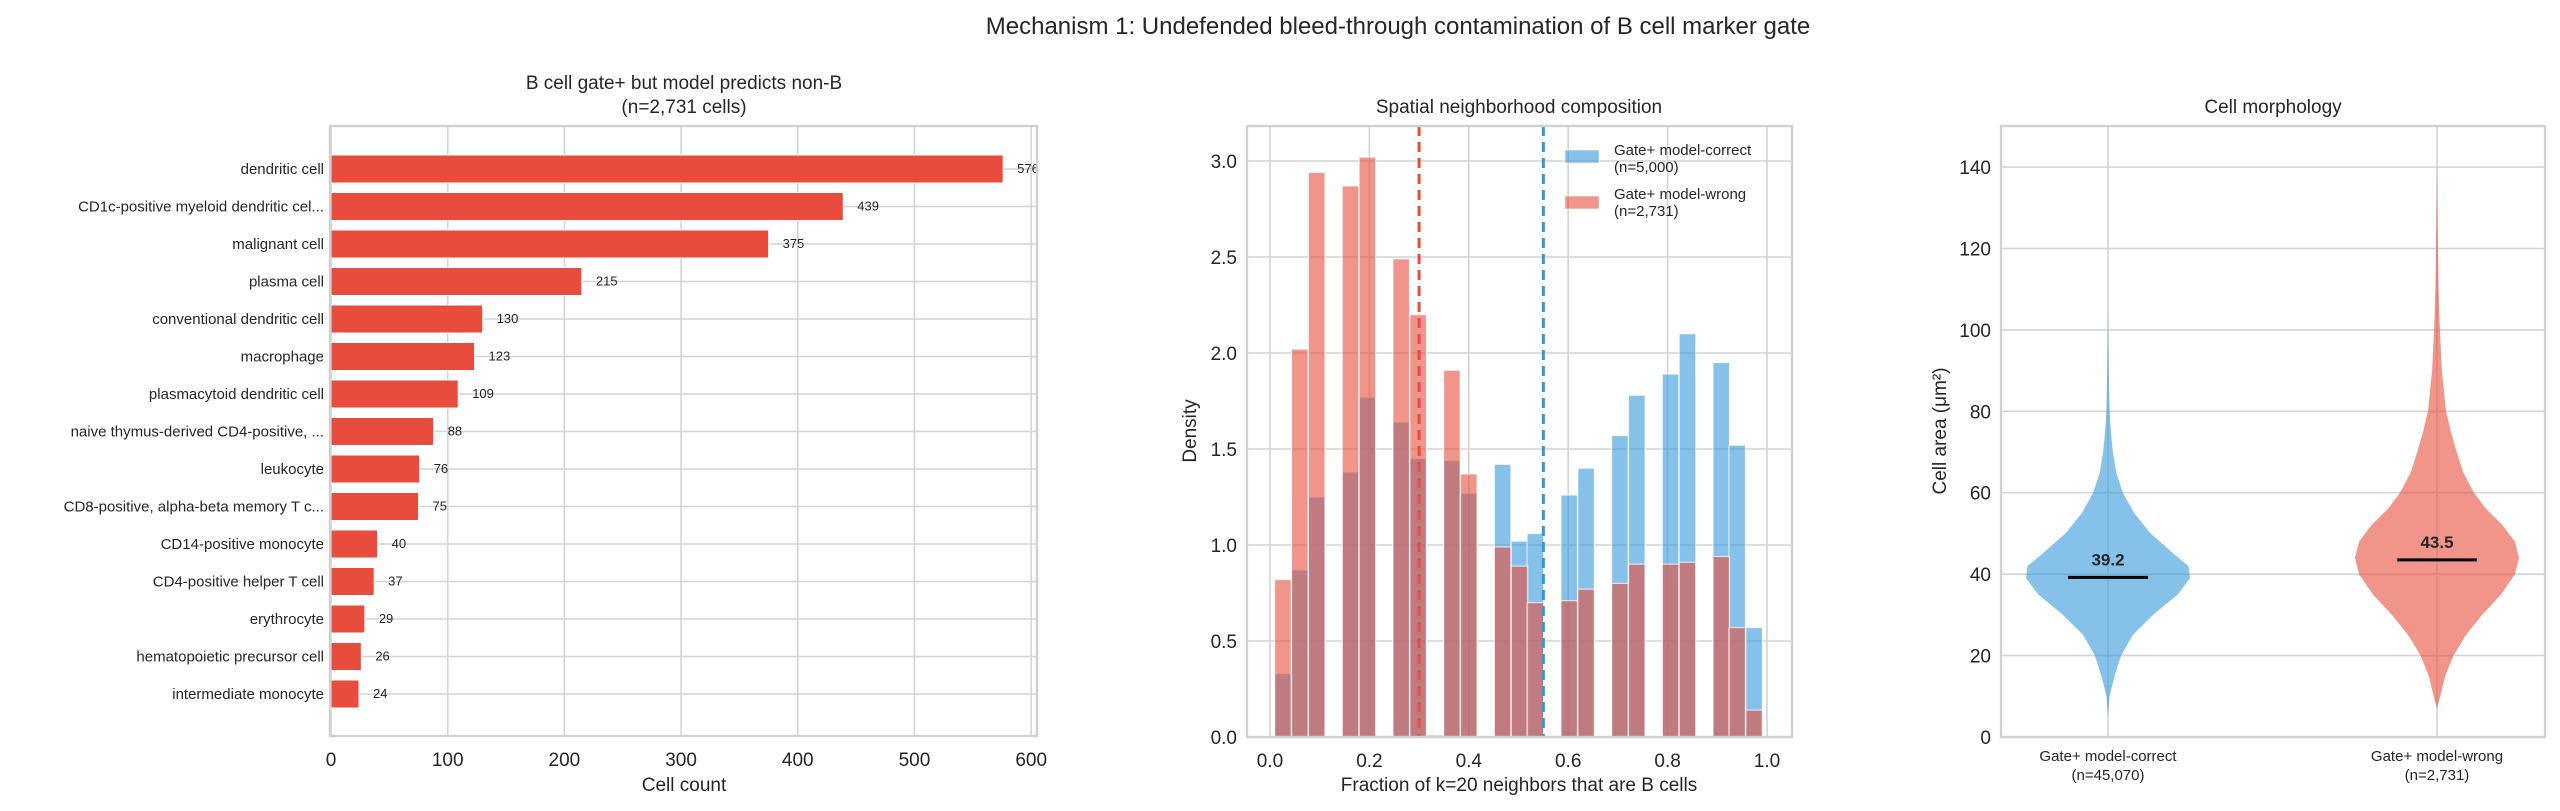 Image resolution: width=2560 pixels, height=811 pixels. What do you see at coordinates (1975, 331) in the screenshot?
I see `violin-y-tick-label: 100` at bounding box center [1975, 331].